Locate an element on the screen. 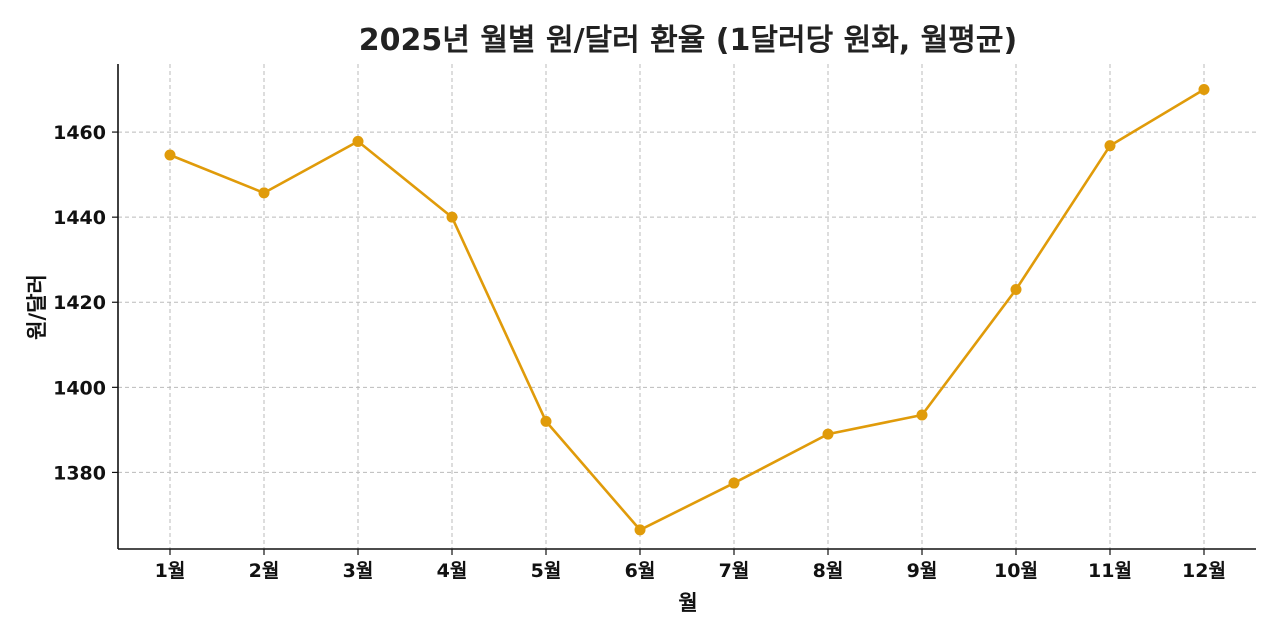  x-tick-label: 12월 is located at coordinates (1204, 571).